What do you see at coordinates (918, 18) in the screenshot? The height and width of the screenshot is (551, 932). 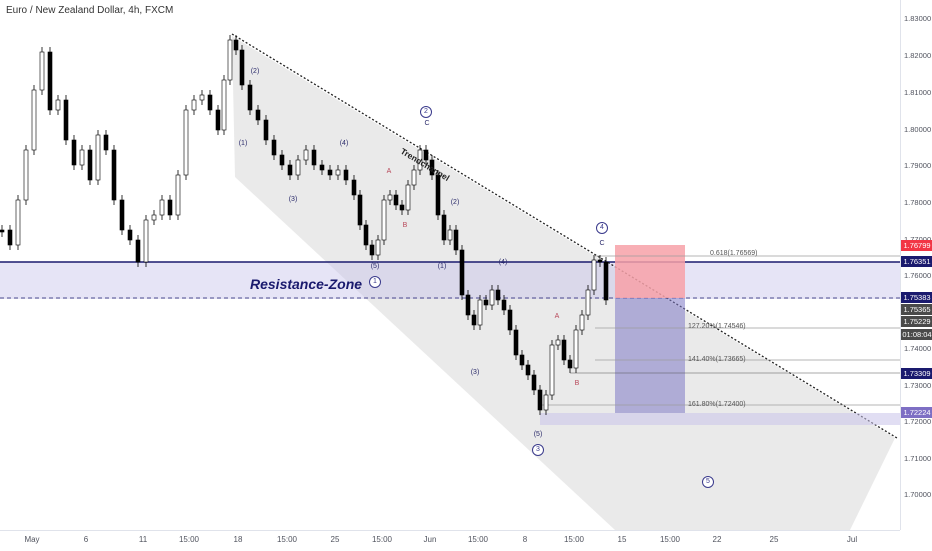 I see `price-tick: 1.83000` at bounding box center [918, 18].